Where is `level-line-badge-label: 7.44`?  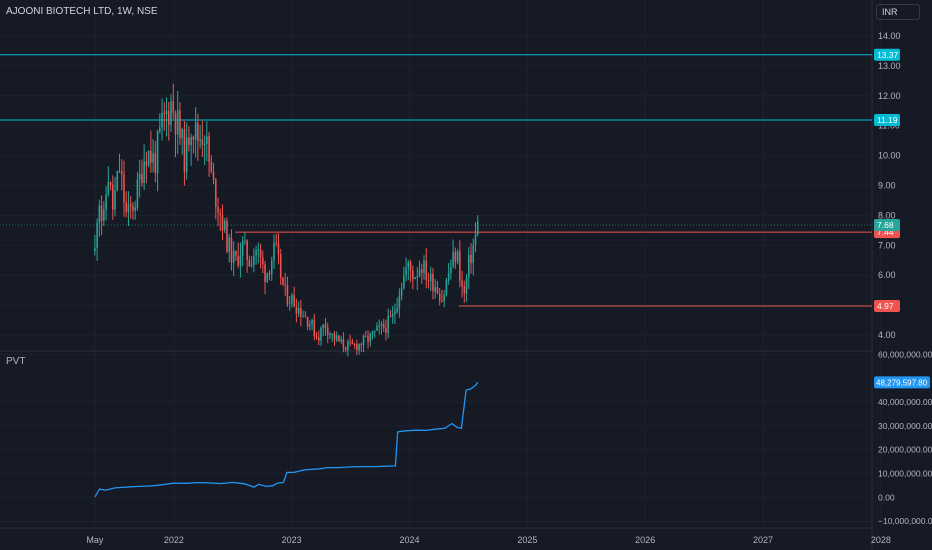
level-line-badge-label: 7.44 is located at coordinates (885, 232).